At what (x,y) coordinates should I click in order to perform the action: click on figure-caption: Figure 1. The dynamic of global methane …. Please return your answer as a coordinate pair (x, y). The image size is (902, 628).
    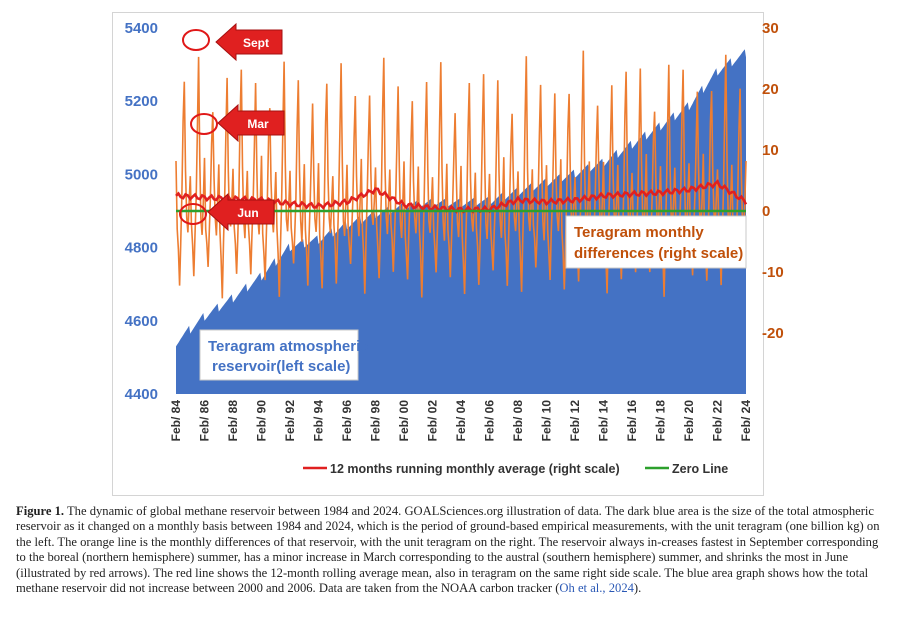
    Looking at the image, I should click on (451, 550).